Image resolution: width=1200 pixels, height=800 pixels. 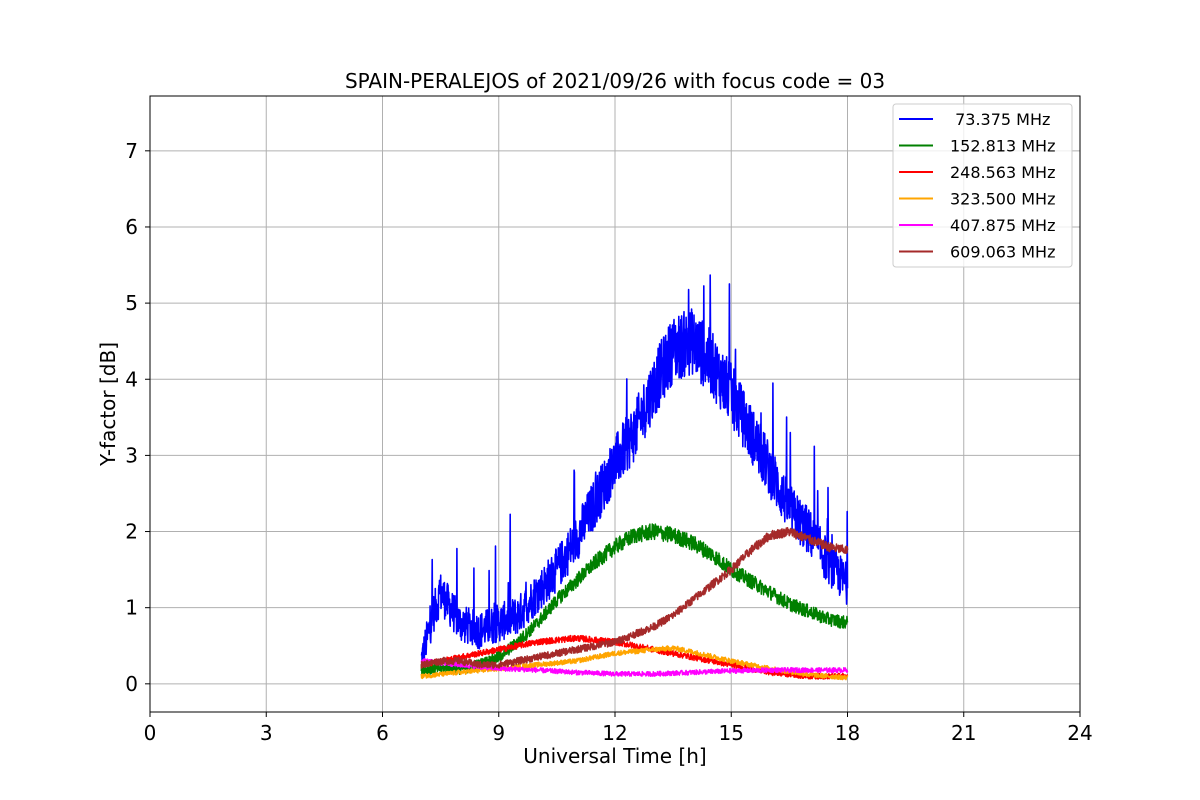 I want to click on x-tick-label: 24, so click(x=1079, y=733).